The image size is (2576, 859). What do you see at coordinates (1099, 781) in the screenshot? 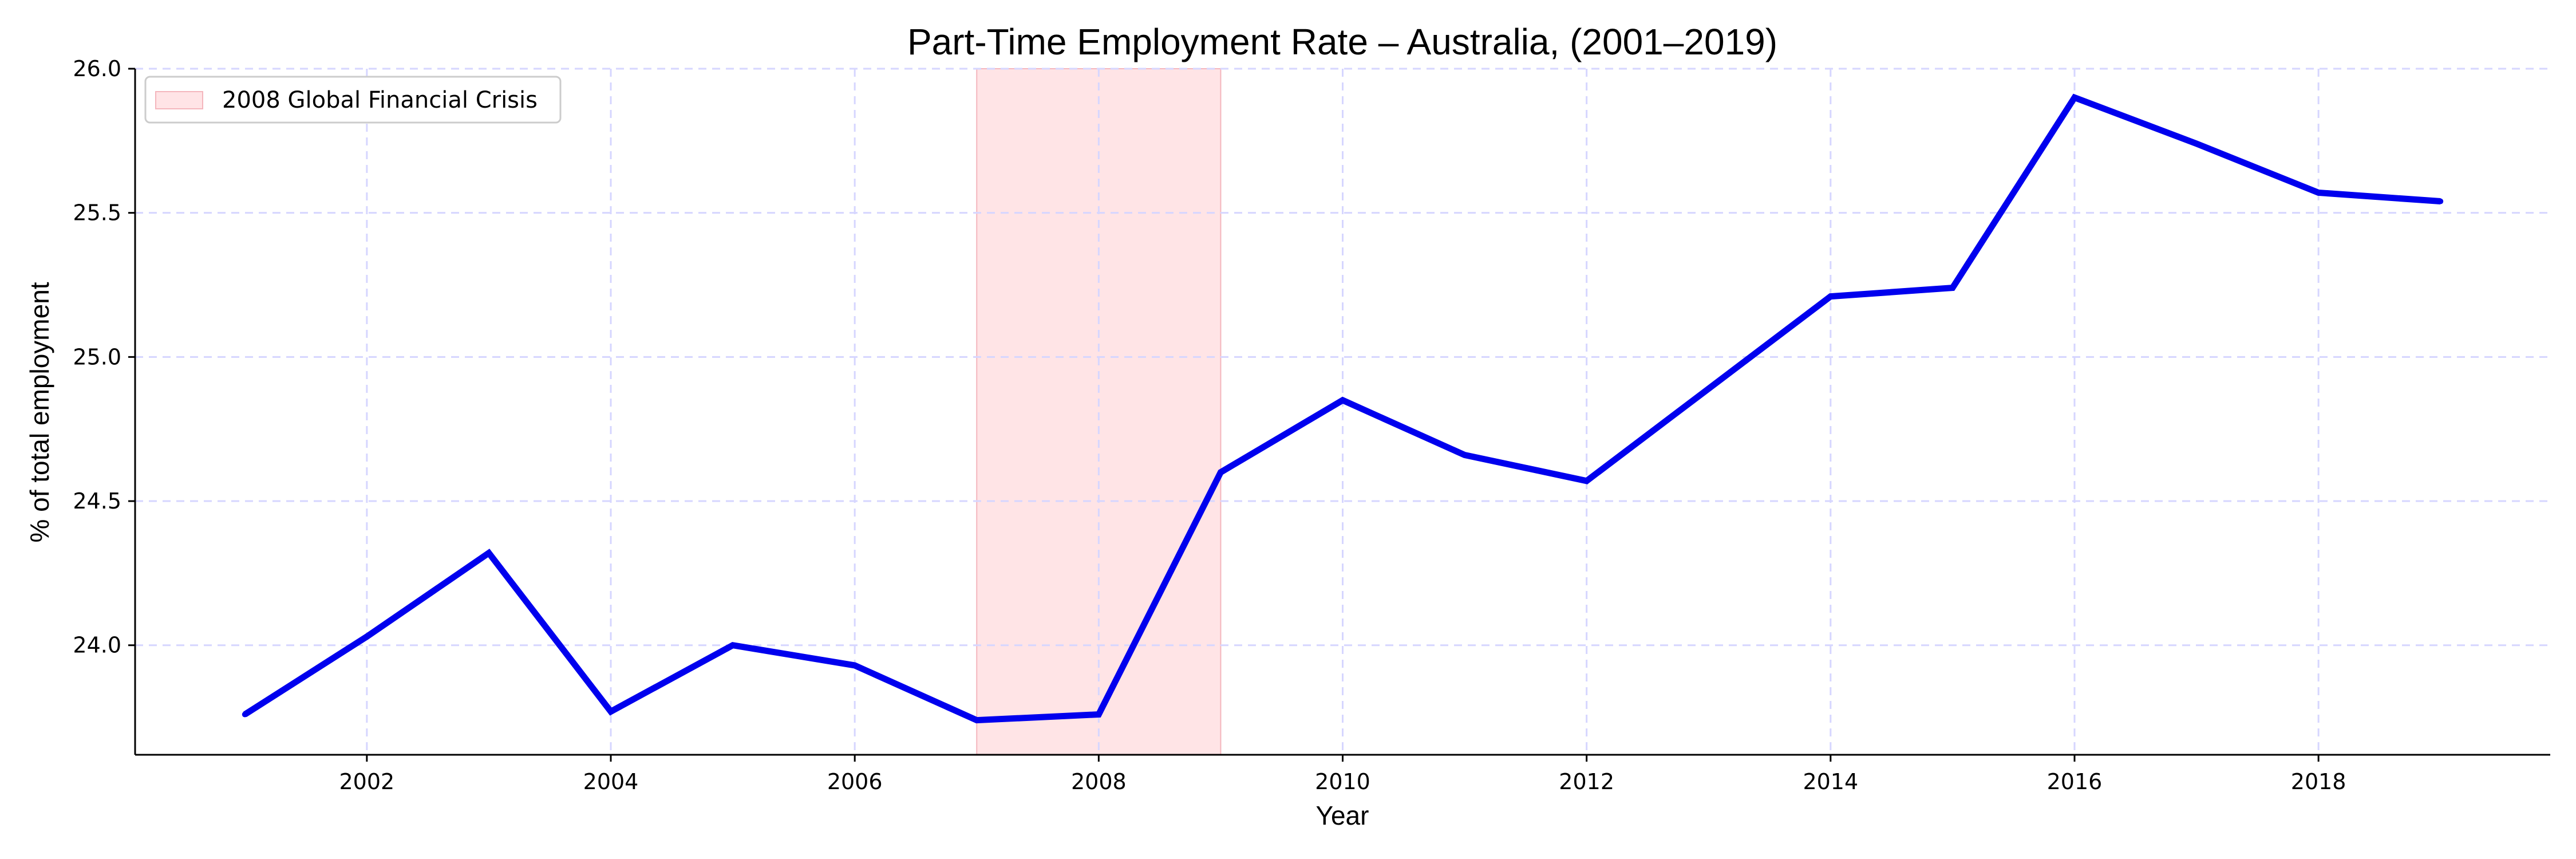
I see `x-tick-label: 2008` at bounding box center [1099, 781].